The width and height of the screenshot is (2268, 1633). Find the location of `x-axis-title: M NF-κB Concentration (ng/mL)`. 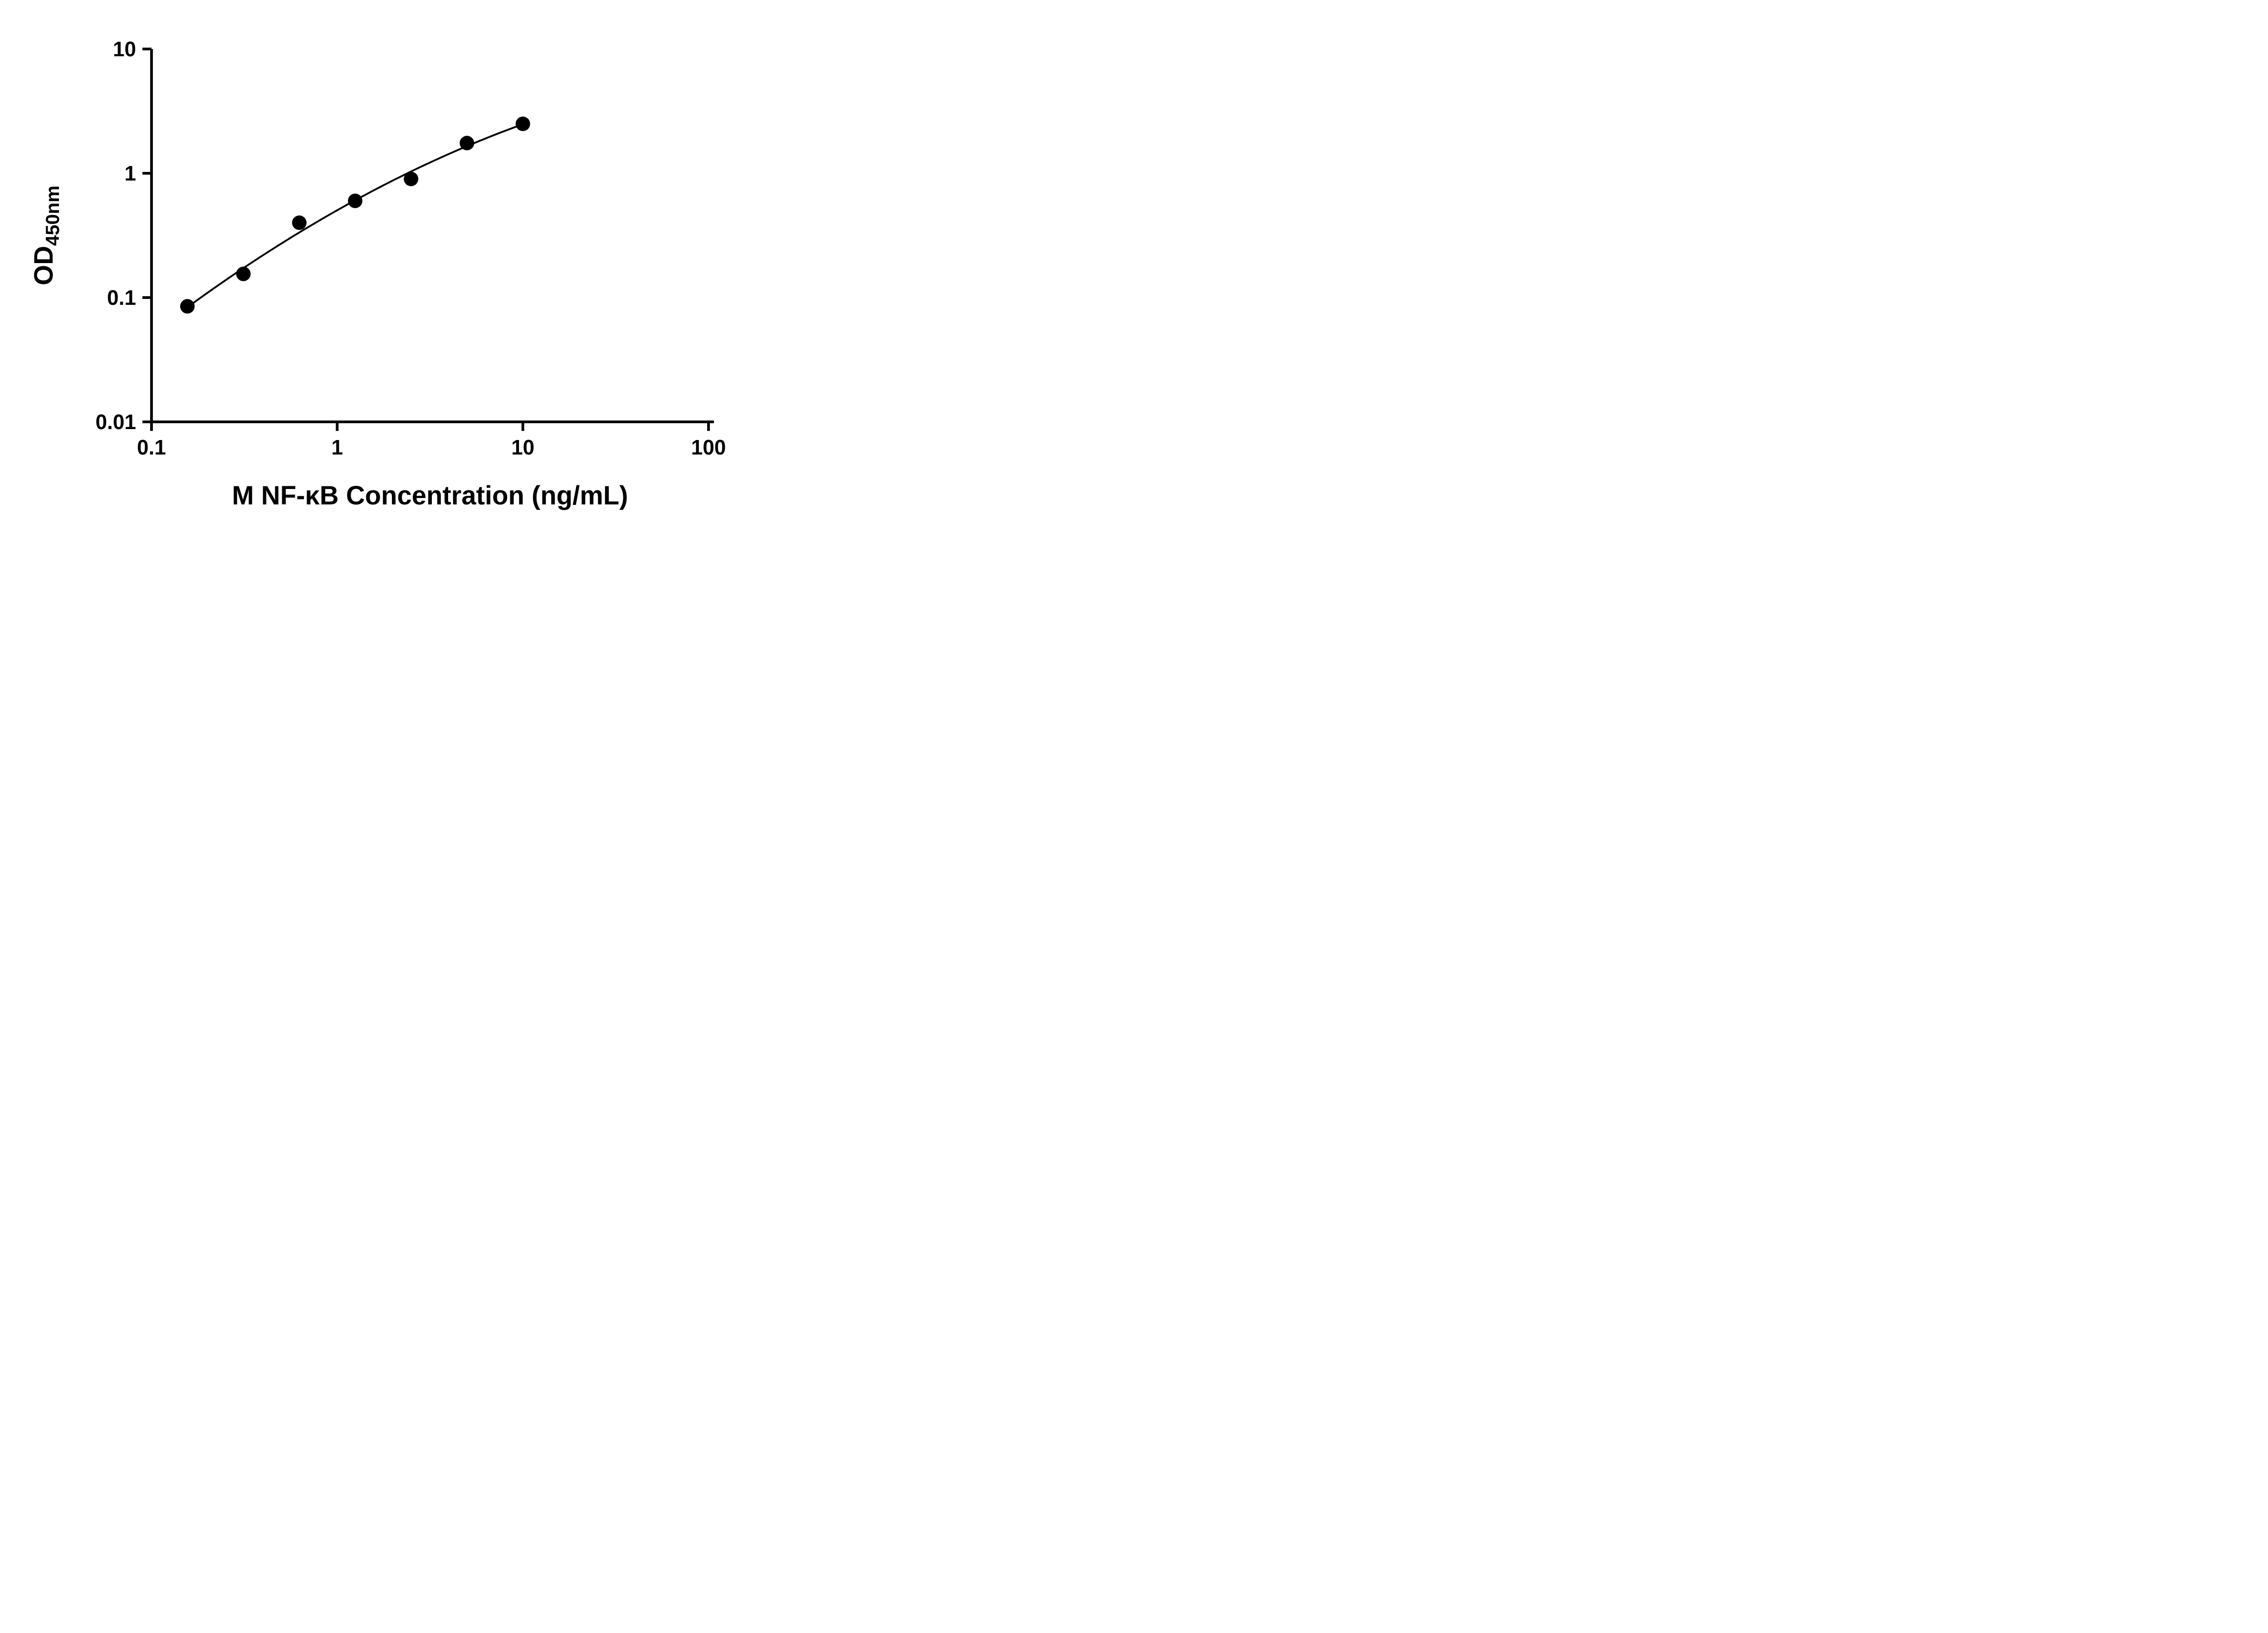

x-axis-title: M NF-κB Concentration (ng/mL) is located at coordinates (430, 495).